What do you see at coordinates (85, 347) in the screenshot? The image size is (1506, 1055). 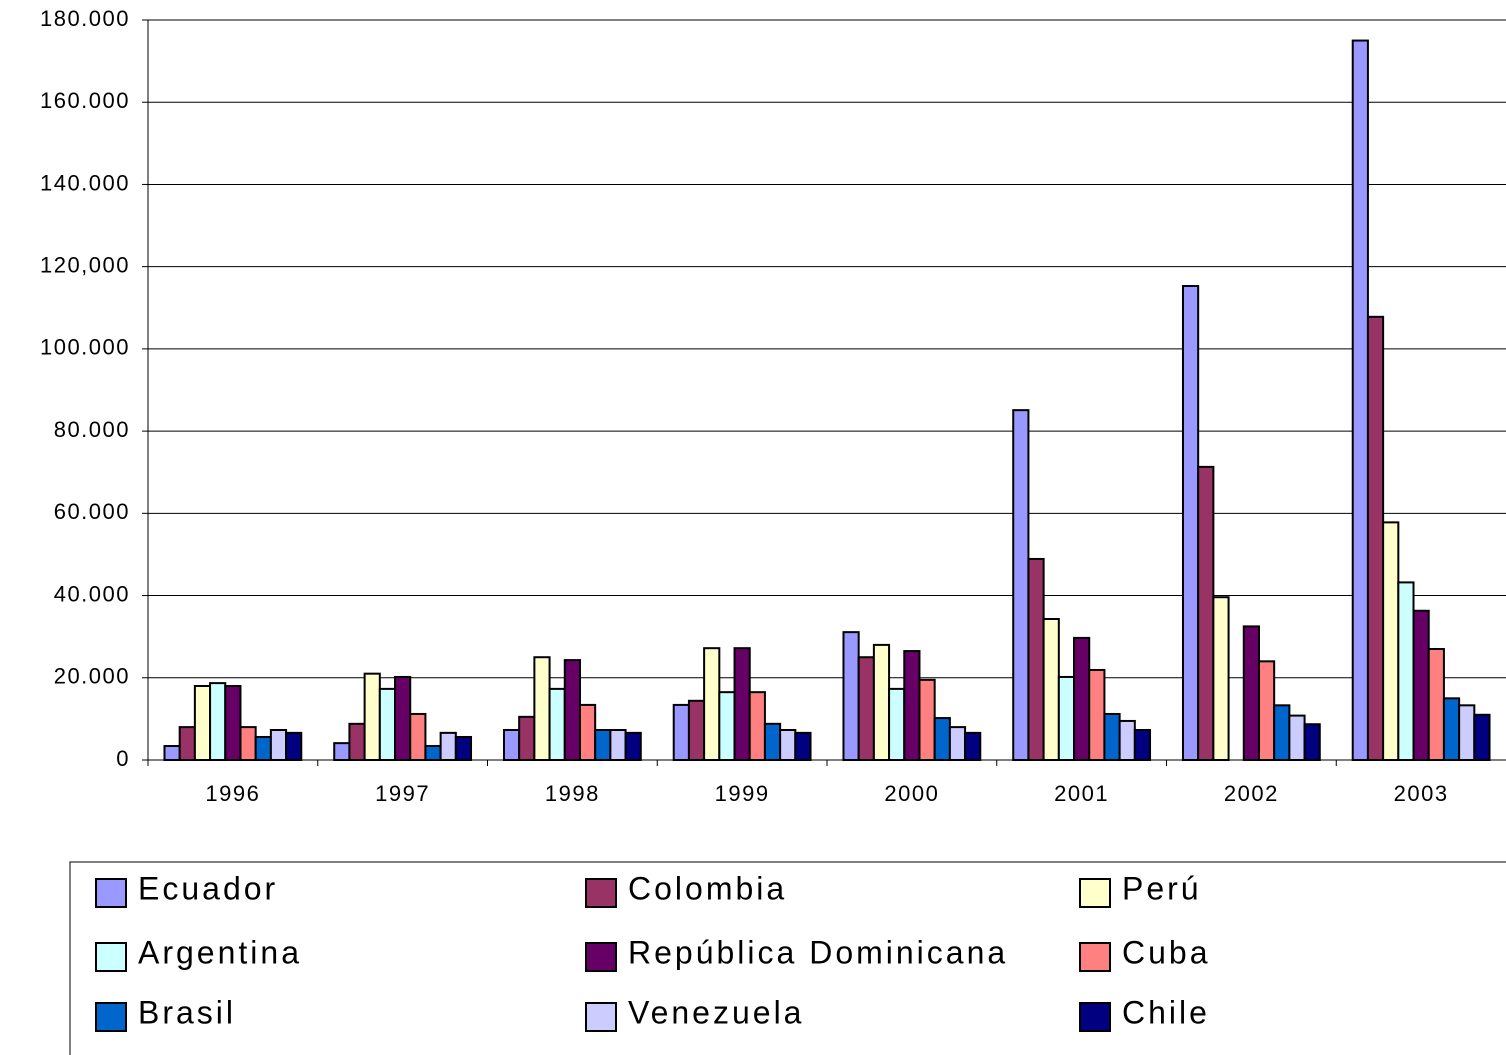 I see `y-tick-label: 100.000` at bounding box center [85, 347].